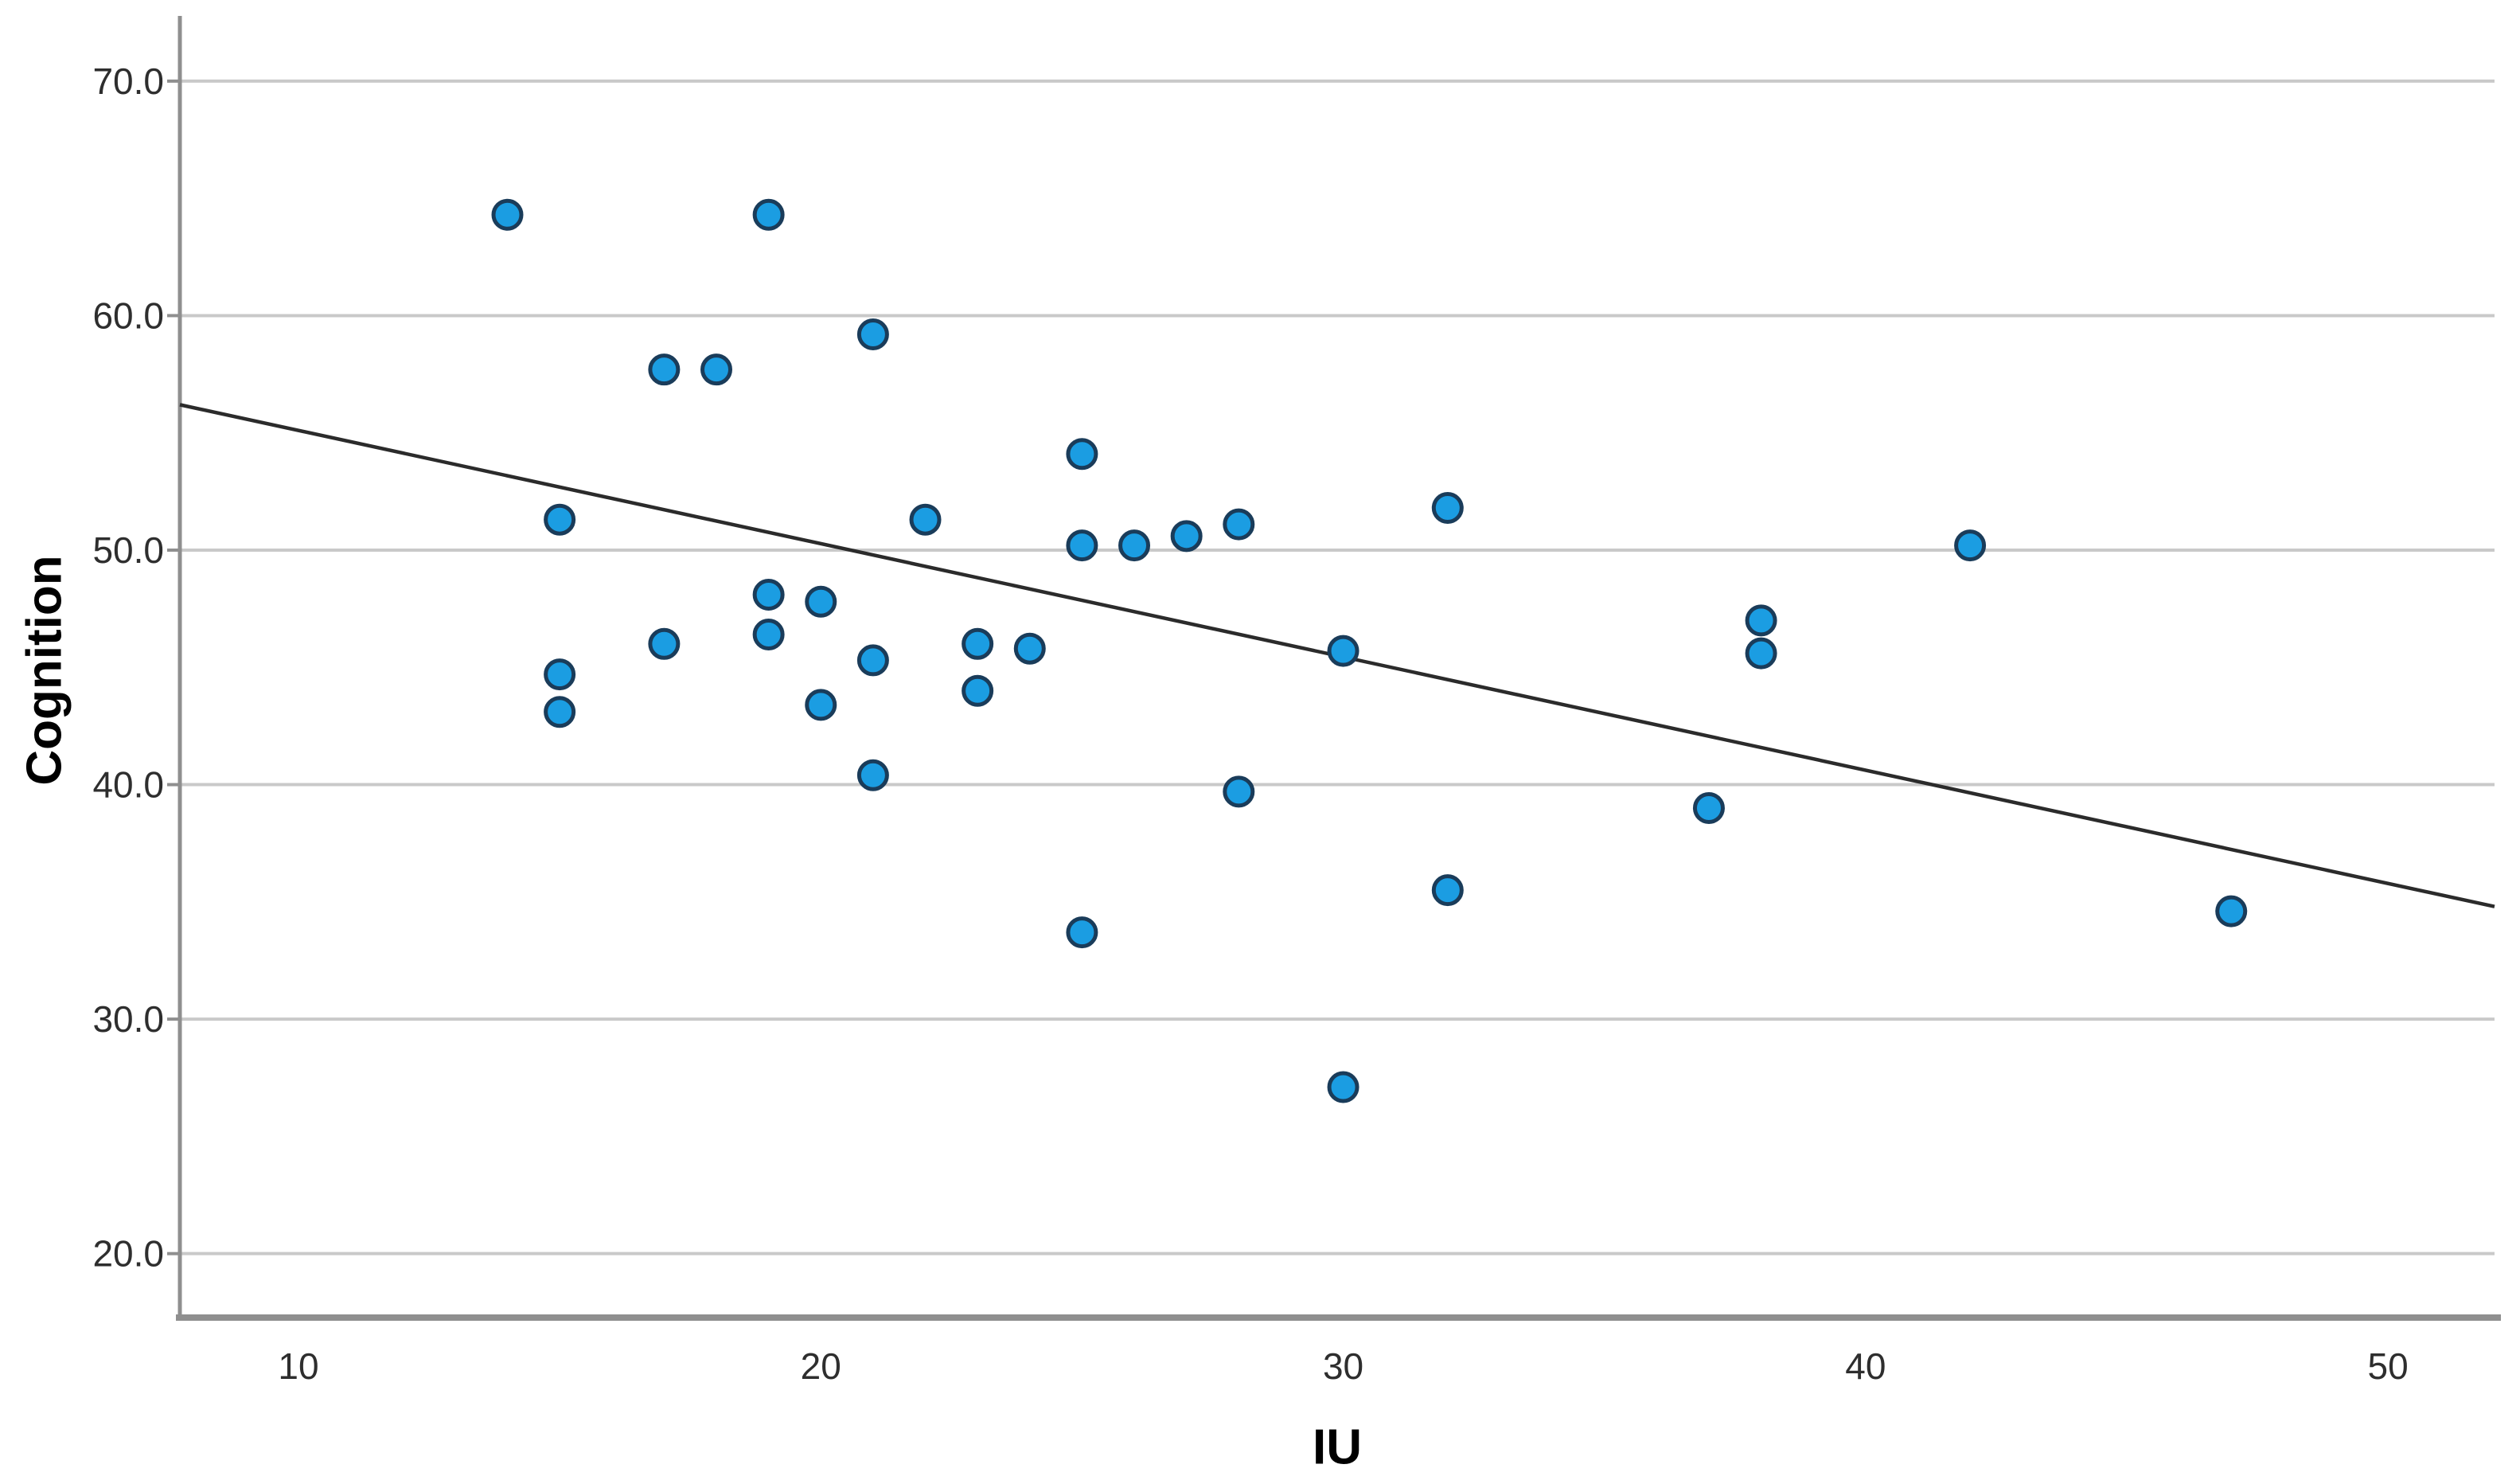  What do you see at coordinates (1343, 1366) in the screenshot?
I see `x-tick-label: 30` at bounding box center [1343, 1366].